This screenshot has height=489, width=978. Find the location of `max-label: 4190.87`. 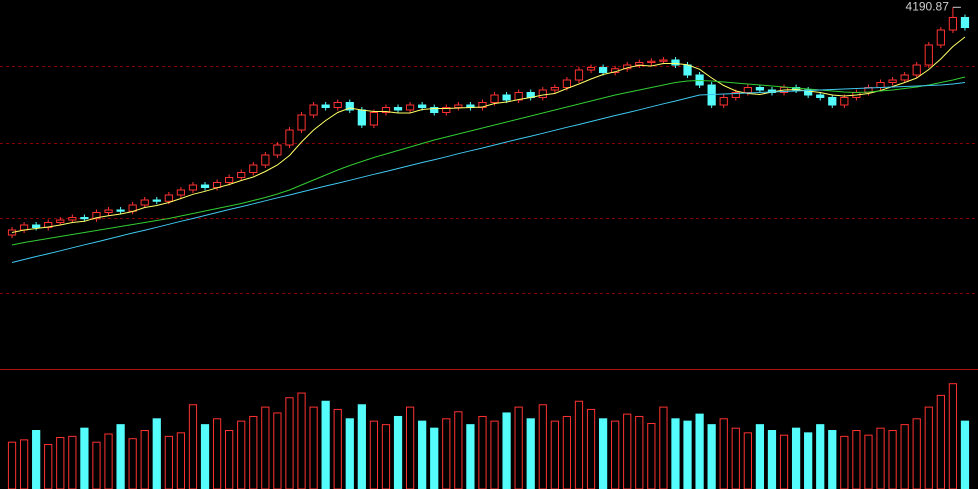

max-label: 4190.87 is located at coordinates (928, 6).